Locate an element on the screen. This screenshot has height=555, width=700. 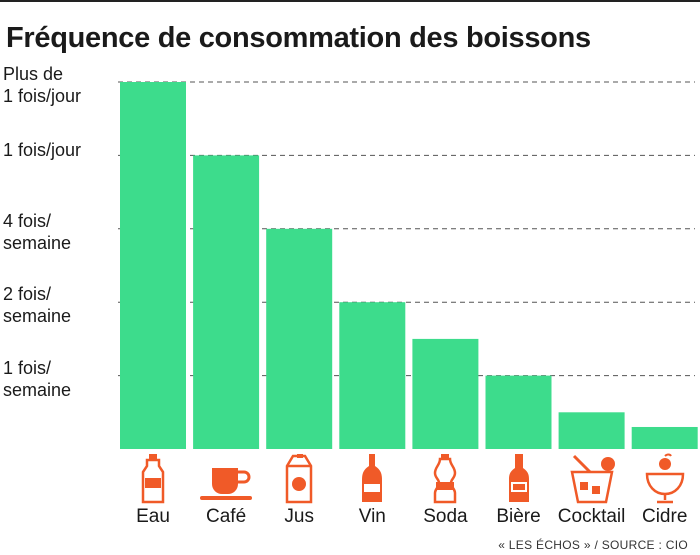
category-label: Café is located at coordinates (226, 516).